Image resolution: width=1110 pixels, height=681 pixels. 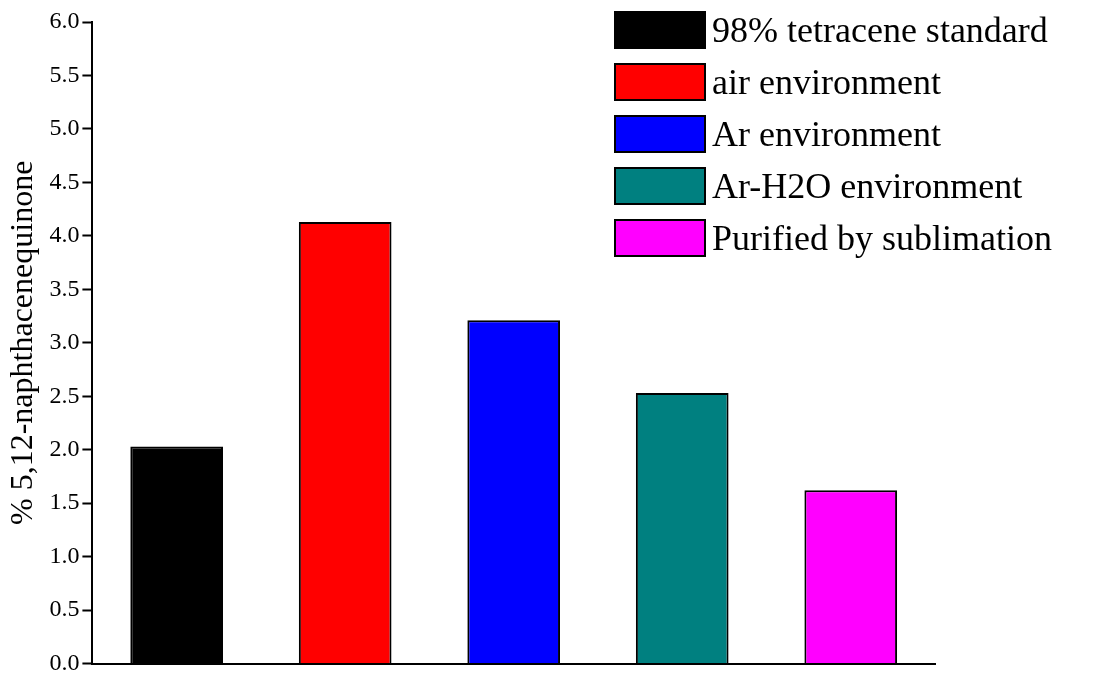 I want to click on y-tick-label: 2.0, so click(x=64, y=448).